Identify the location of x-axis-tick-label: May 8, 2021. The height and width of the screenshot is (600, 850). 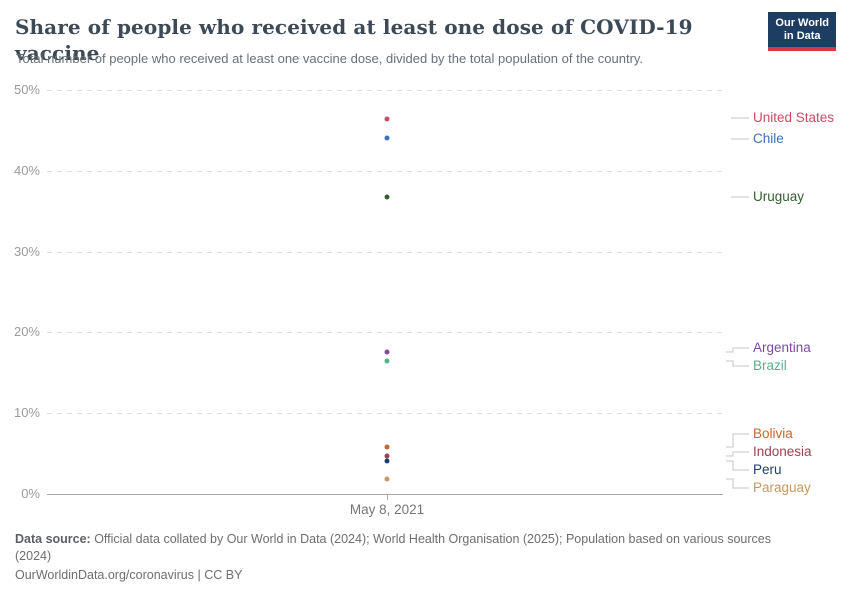
(387, 509).